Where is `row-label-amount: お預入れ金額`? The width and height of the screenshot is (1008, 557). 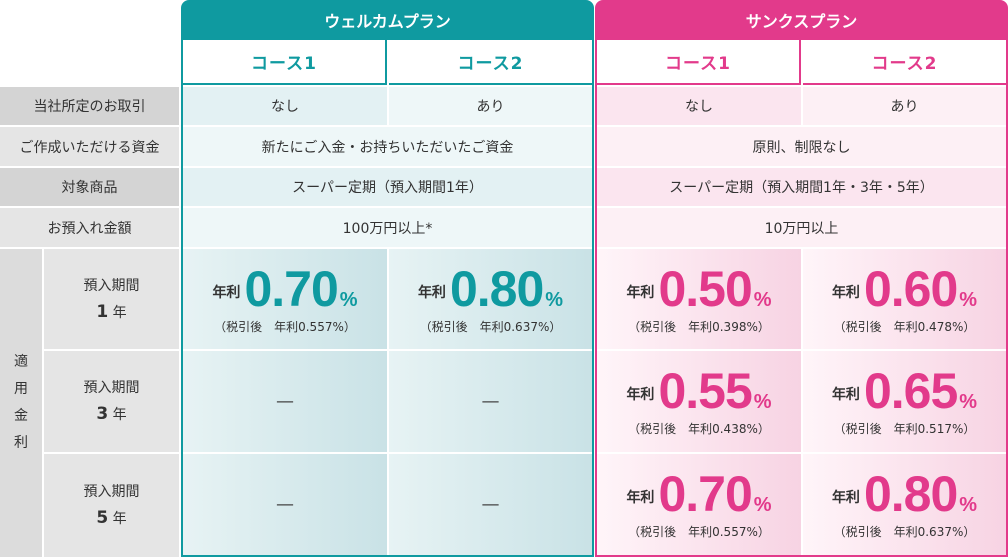
row-label-amount: お預入れ金額 is located at coordinates (89, 227).